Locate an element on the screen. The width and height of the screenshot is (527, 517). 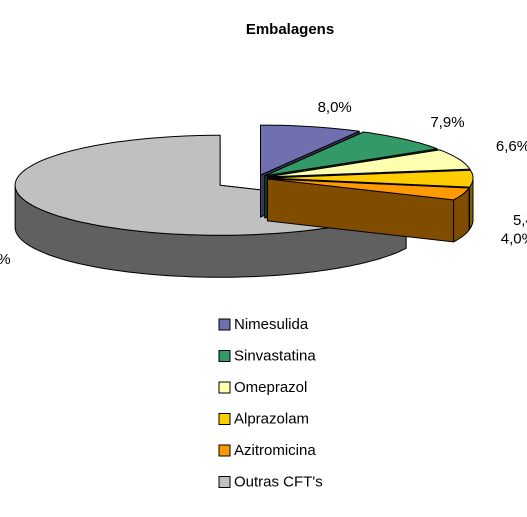
legend-label: Sinvastatina is located at coordinates (275, 355).